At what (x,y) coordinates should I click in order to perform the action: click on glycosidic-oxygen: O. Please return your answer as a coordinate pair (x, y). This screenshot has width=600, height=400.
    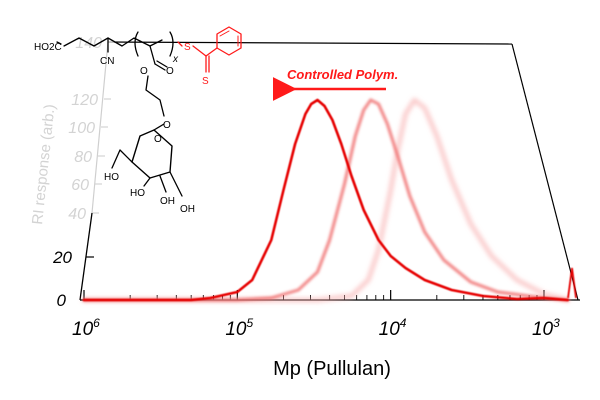
    Looking at the image, I should click on (167, 125).